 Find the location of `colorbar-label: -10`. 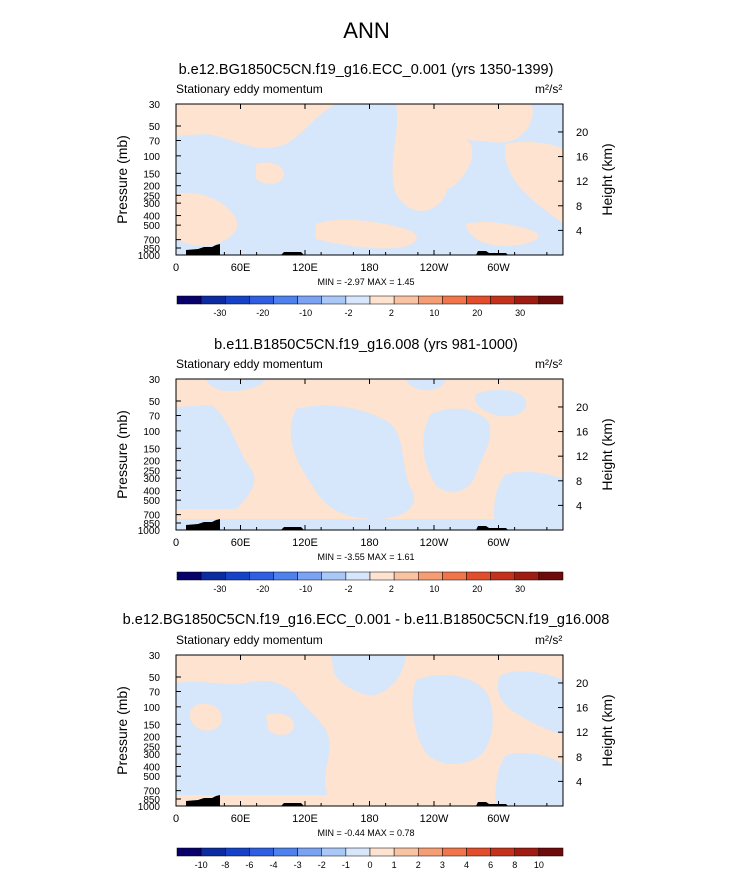

colorbar-label: -10 is located at coordinates (305, 313).